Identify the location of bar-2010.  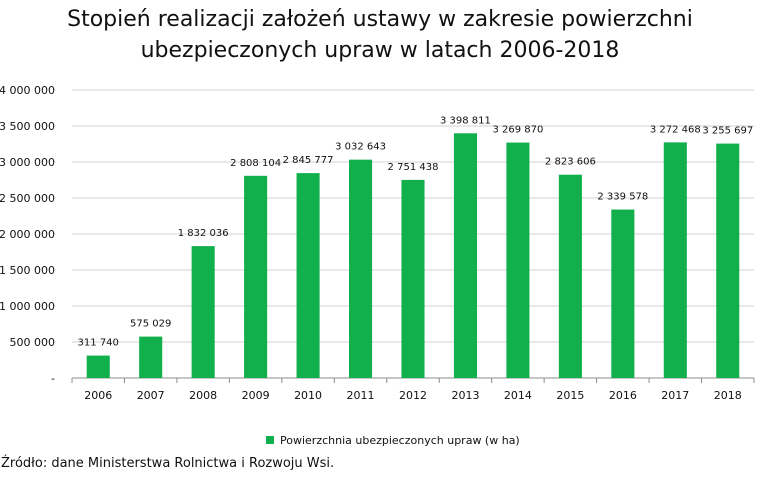
(308, 275).